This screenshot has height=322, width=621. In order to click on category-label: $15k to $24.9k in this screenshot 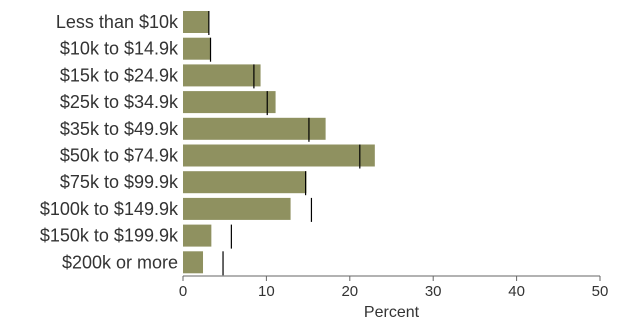, I will do `click(119, 75)`.